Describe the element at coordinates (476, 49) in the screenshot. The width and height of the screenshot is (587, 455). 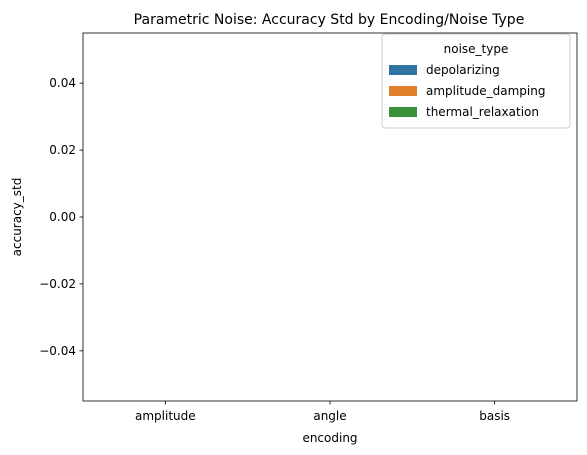
I see `legend-title: noise_type` at that location.